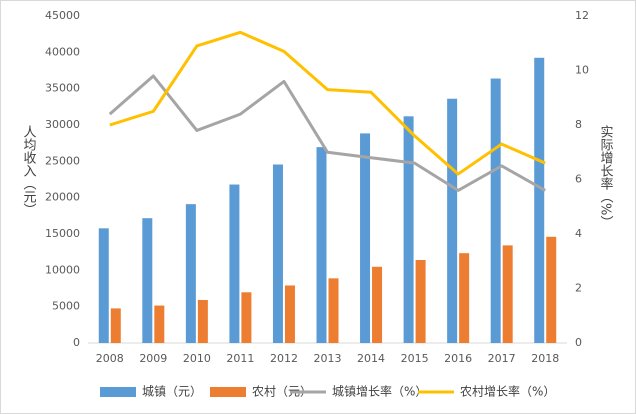 The height and width of the screenshot is (414, 636). Describe the element at coordinates (62, 233) in the screenshot. I see `y-tick-label: 15000` at that location.